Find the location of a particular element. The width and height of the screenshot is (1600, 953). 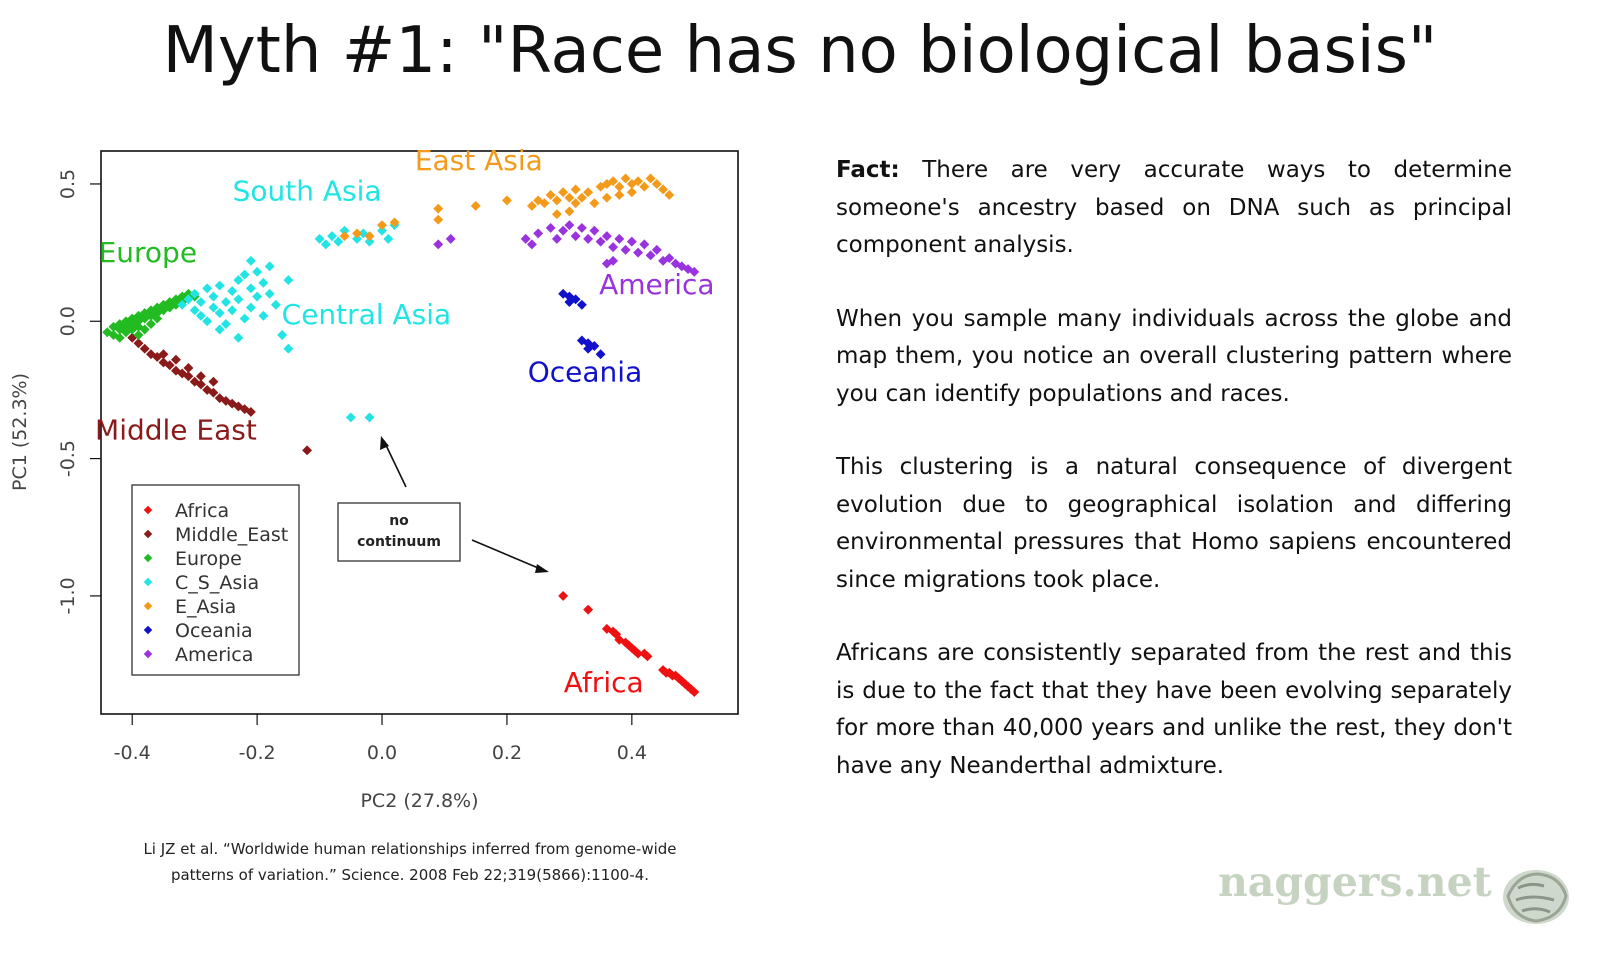

legend-label: E_Asia is located at coordinates (205, 607).